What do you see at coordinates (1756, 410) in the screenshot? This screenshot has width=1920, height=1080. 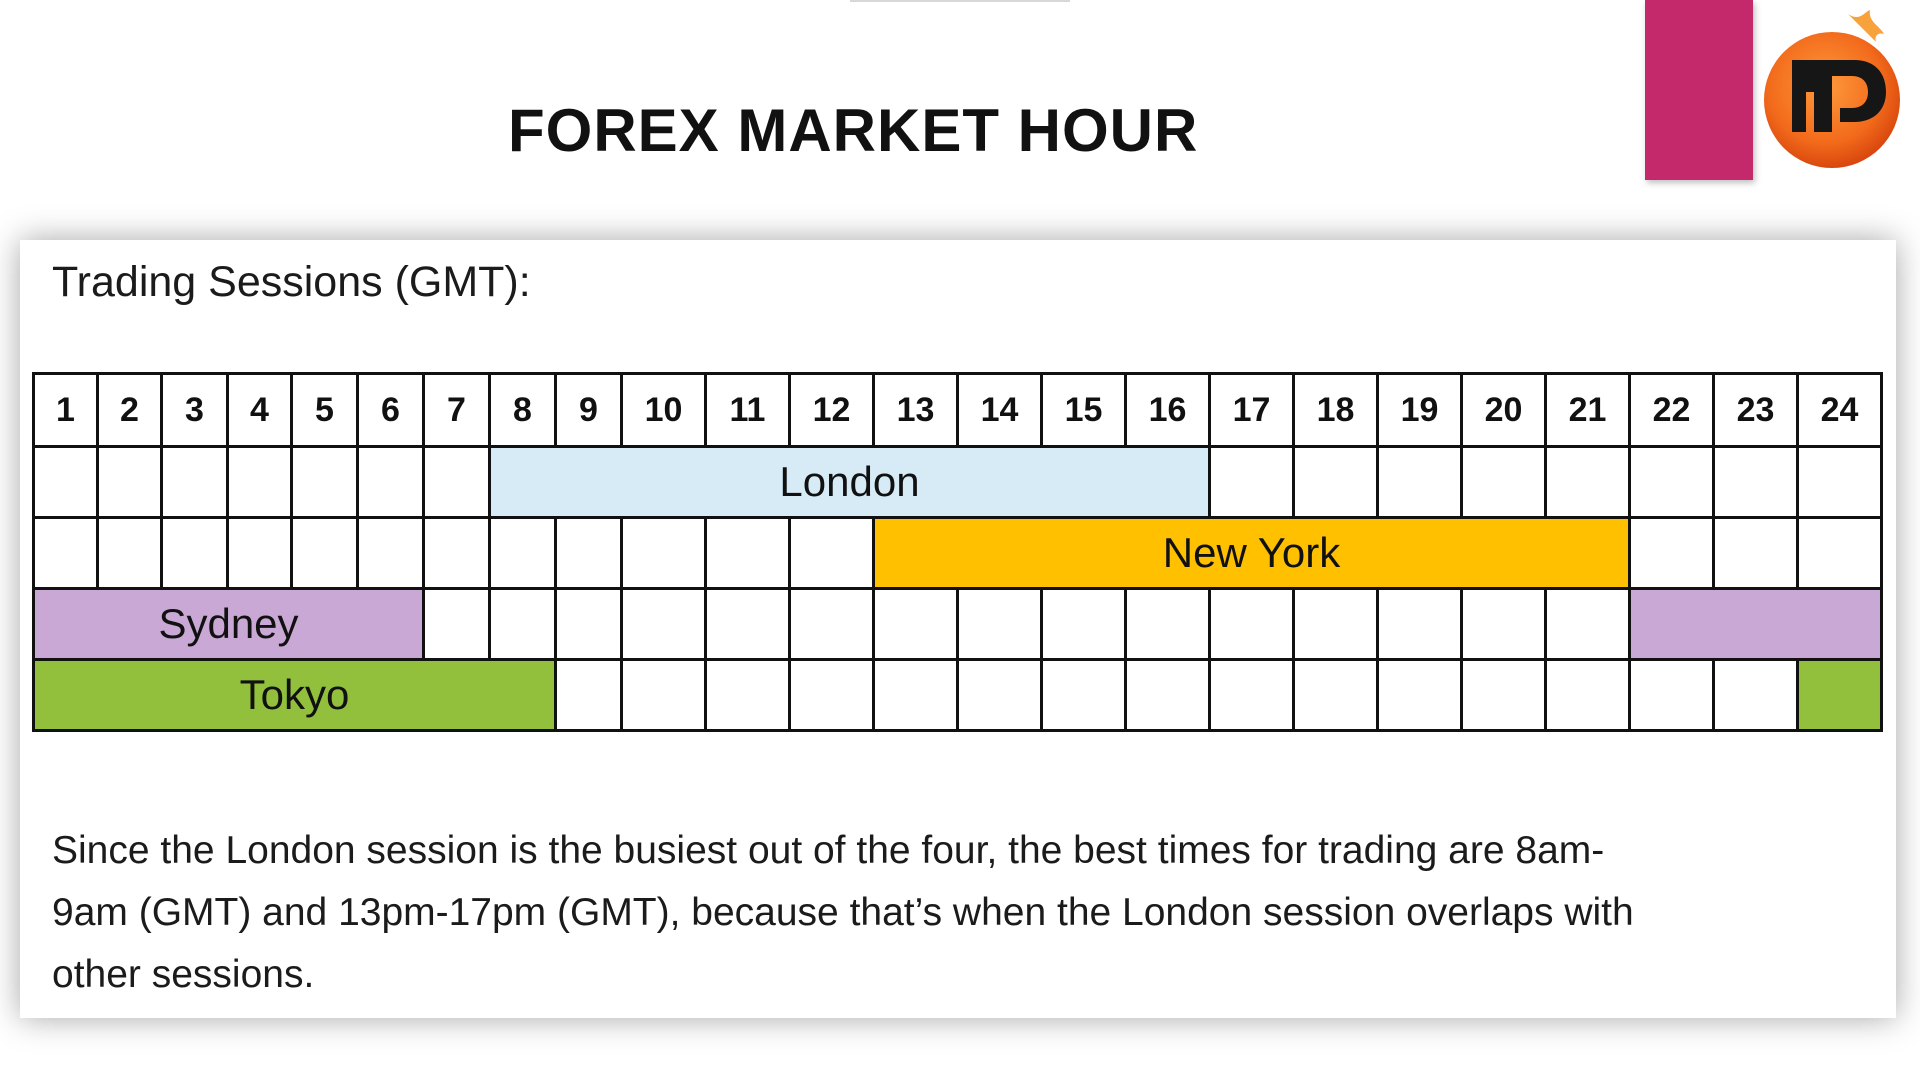 I see `hour-cell: 23` at bounding box center [1756, 410].